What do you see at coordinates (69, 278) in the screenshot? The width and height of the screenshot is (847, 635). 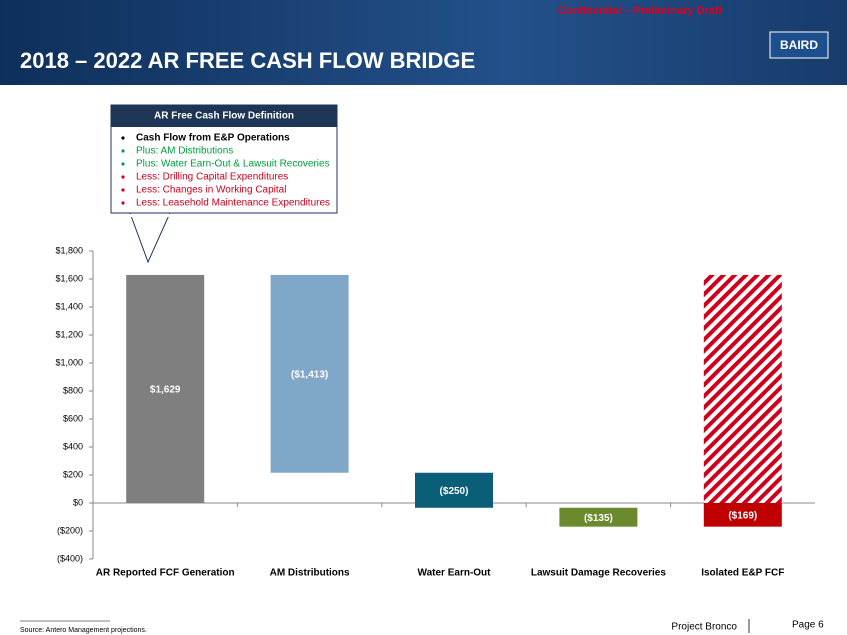 I see `y-tick-label: $1,600` at bounding box center [69, 278].